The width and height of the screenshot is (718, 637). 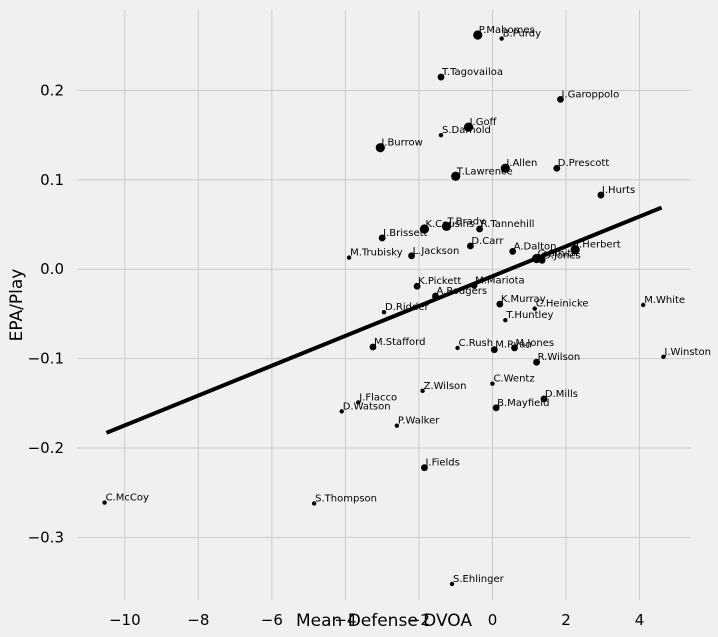 I want to click on point-label: C.Rush, so click(x=476, y=343).